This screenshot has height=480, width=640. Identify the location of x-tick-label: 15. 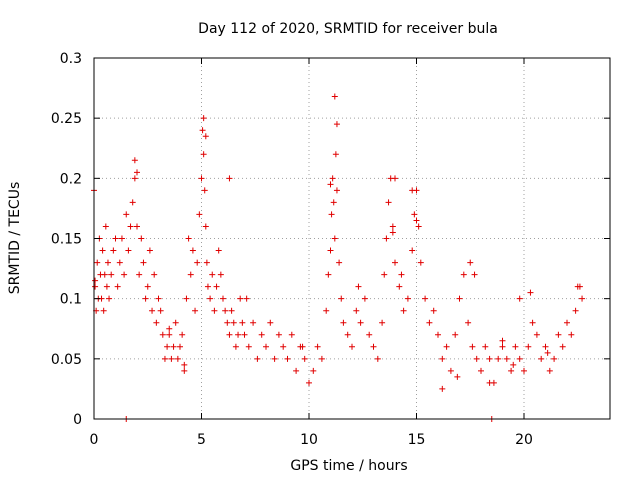
(417, 440).